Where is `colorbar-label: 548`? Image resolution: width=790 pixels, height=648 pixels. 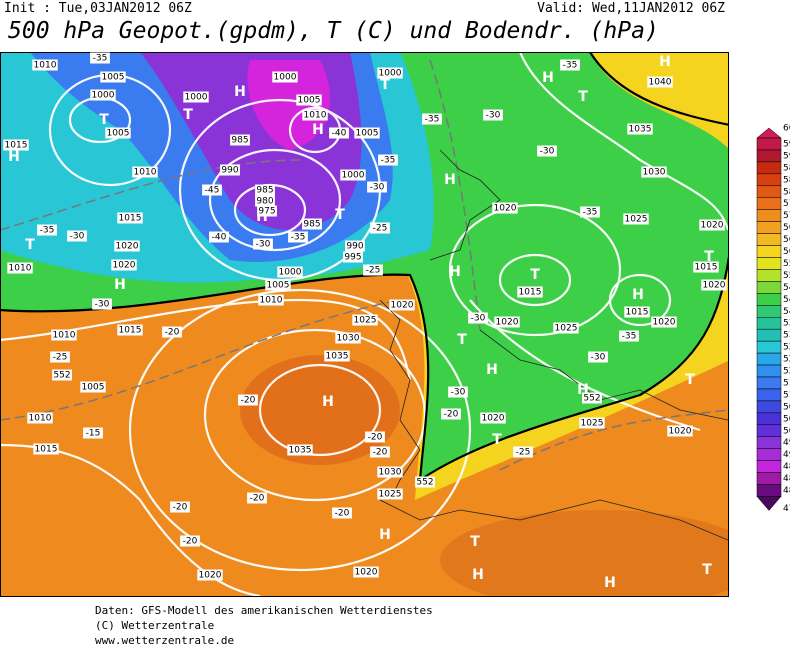
colorbar-label: 548 is located at coordinates (786, 288).